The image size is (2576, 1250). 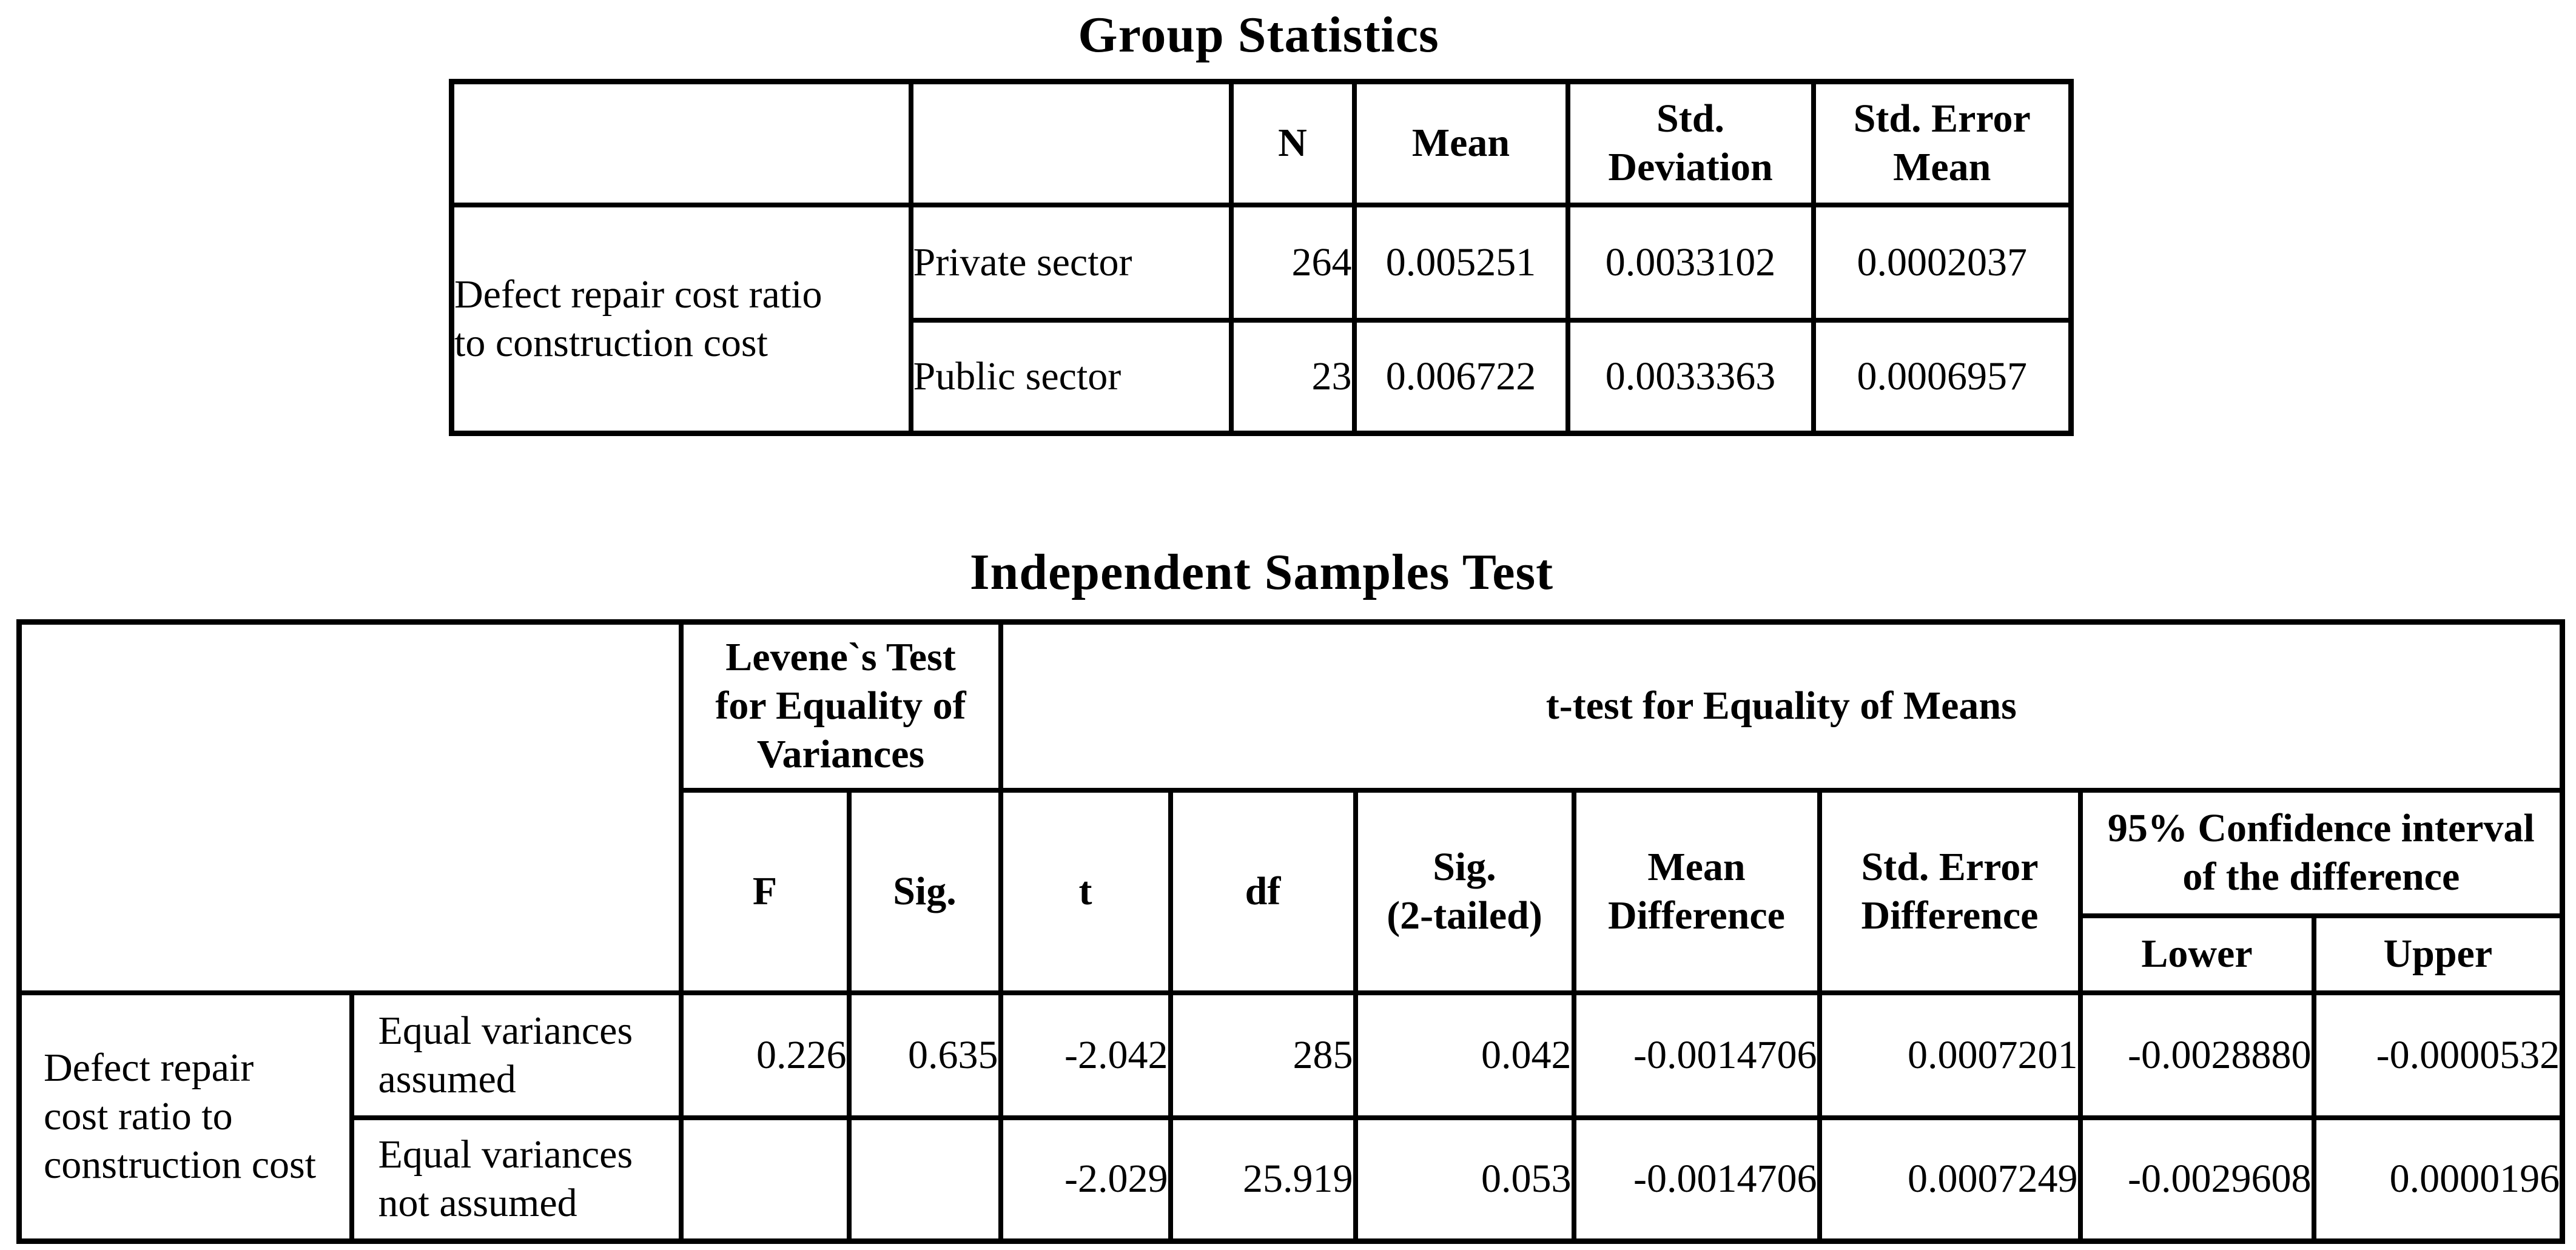 I want to click on ist-assumed-mean-difference: -0.0014706, so click(x=1696, y=1055).